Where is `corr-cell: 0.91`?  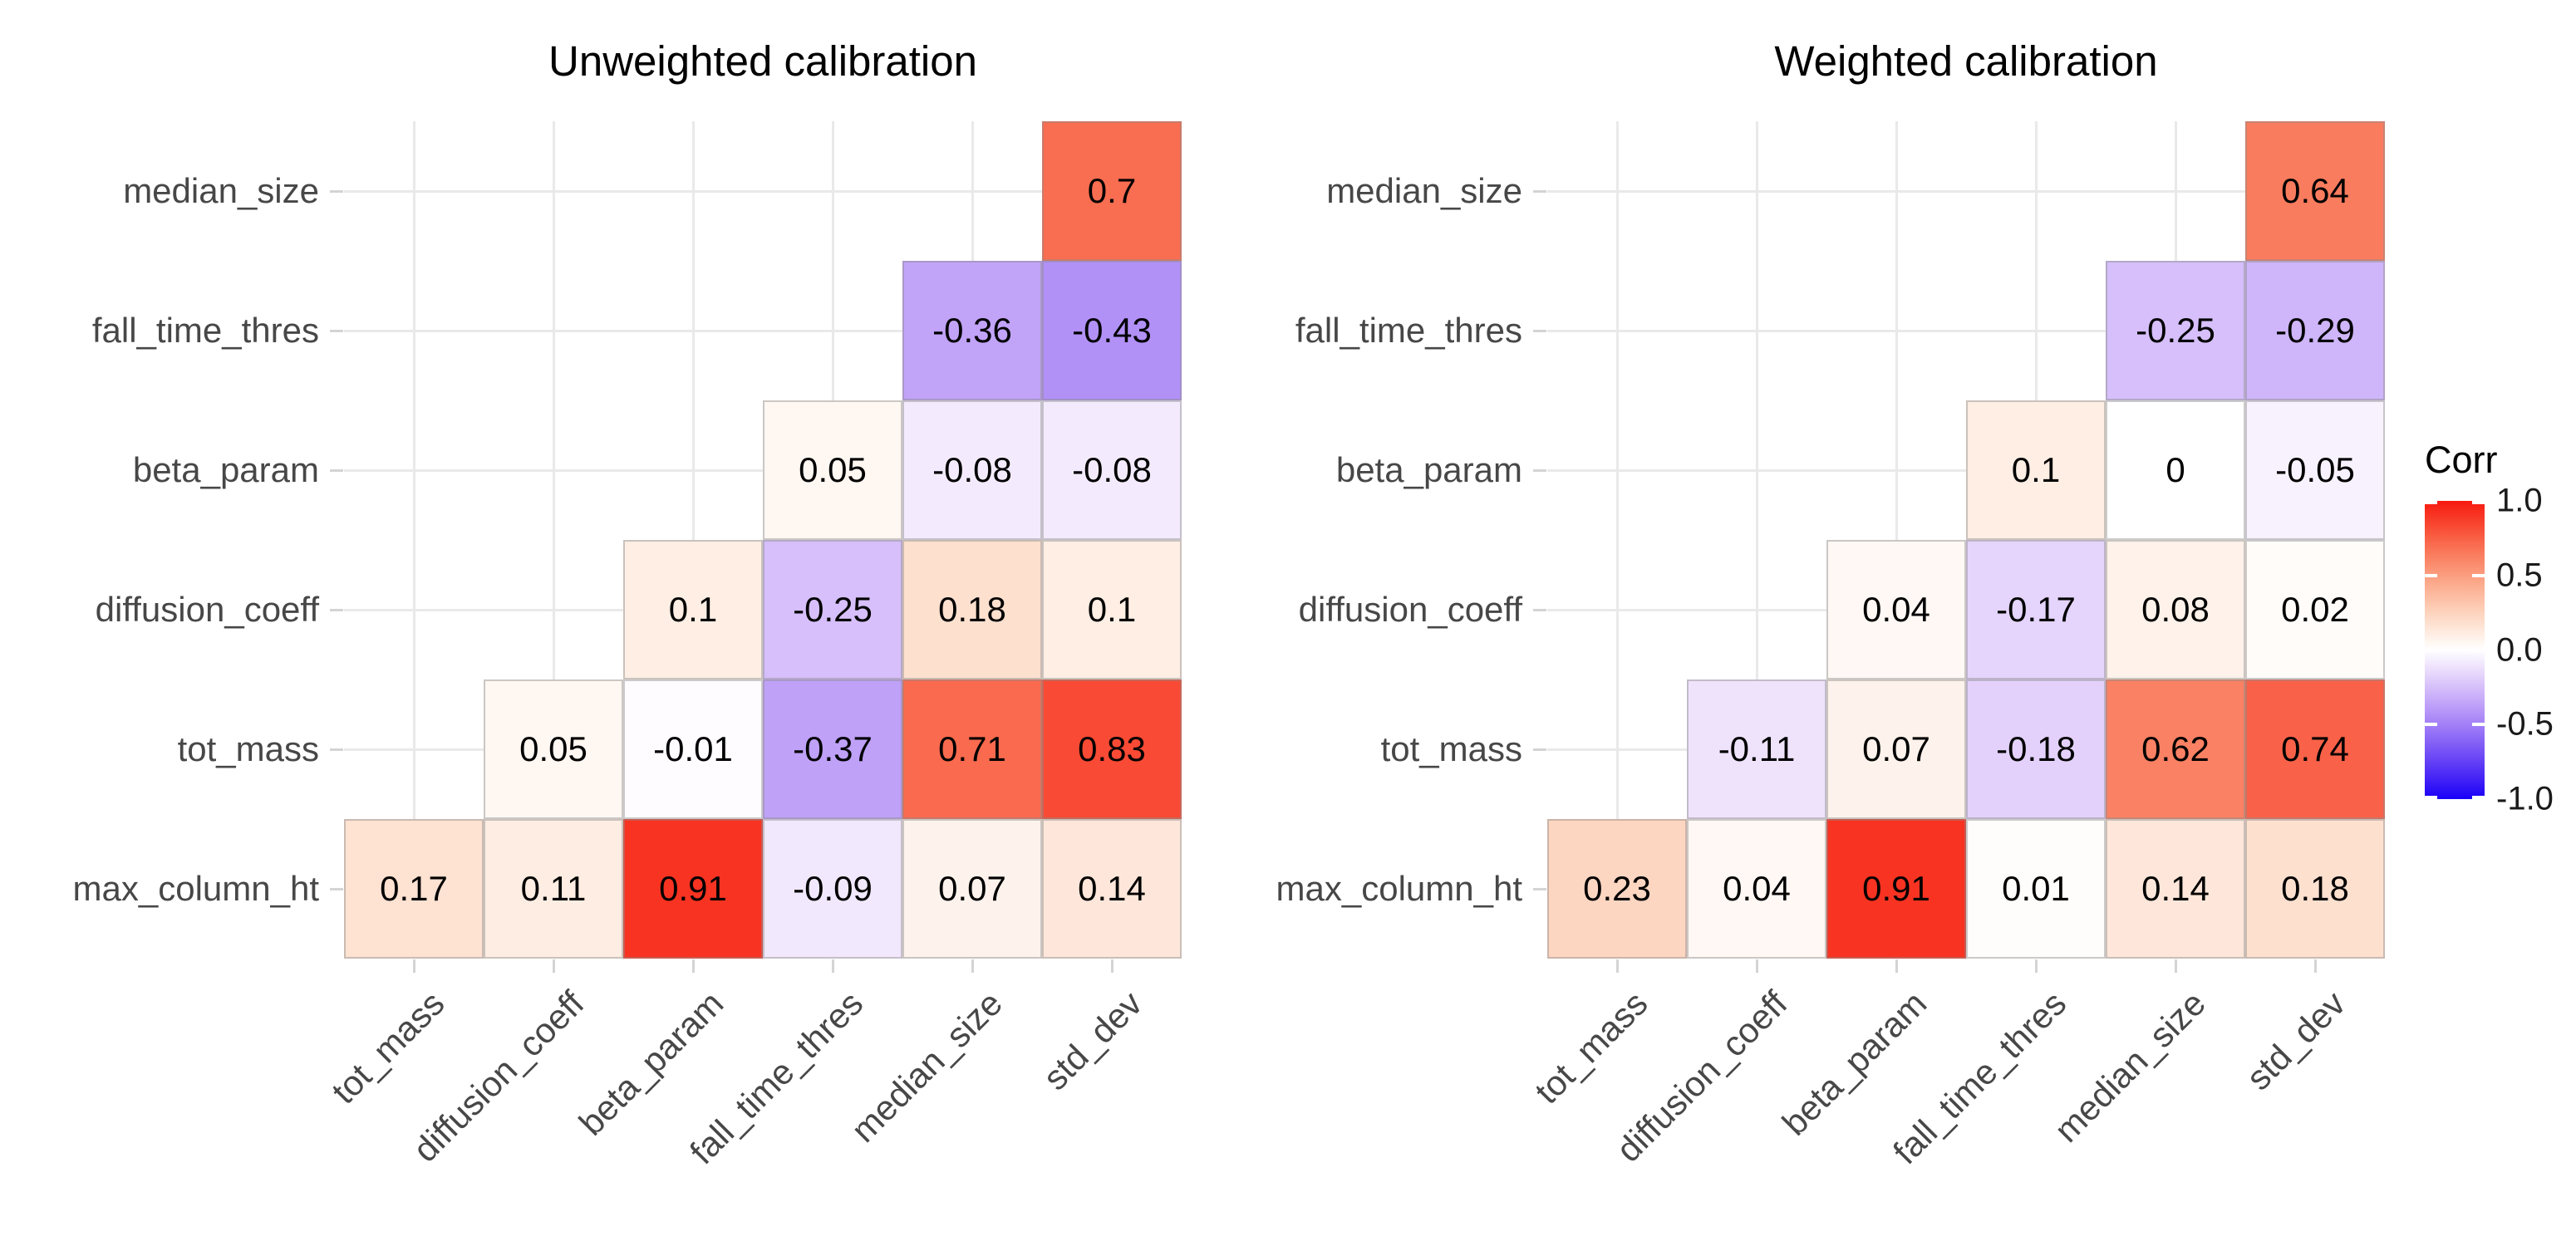
corr-cell: 0.91 is located at coordinates (693, 889).